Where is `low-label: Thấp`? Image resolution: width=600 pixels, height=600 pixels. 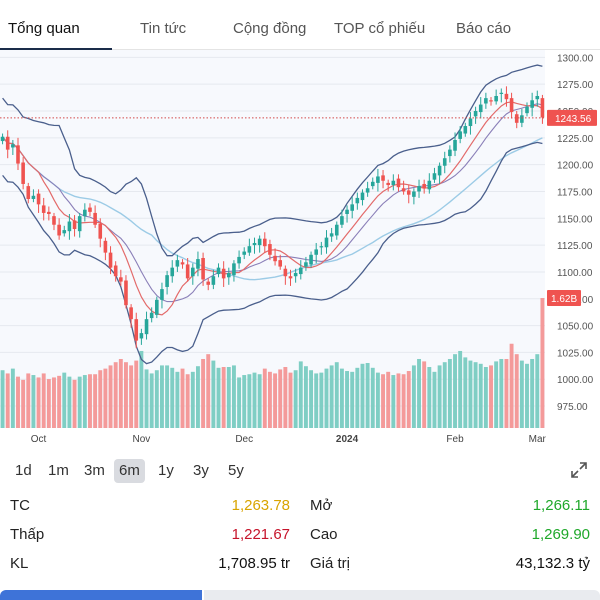 low-label: Thấp is located at coordinates (27, 534).